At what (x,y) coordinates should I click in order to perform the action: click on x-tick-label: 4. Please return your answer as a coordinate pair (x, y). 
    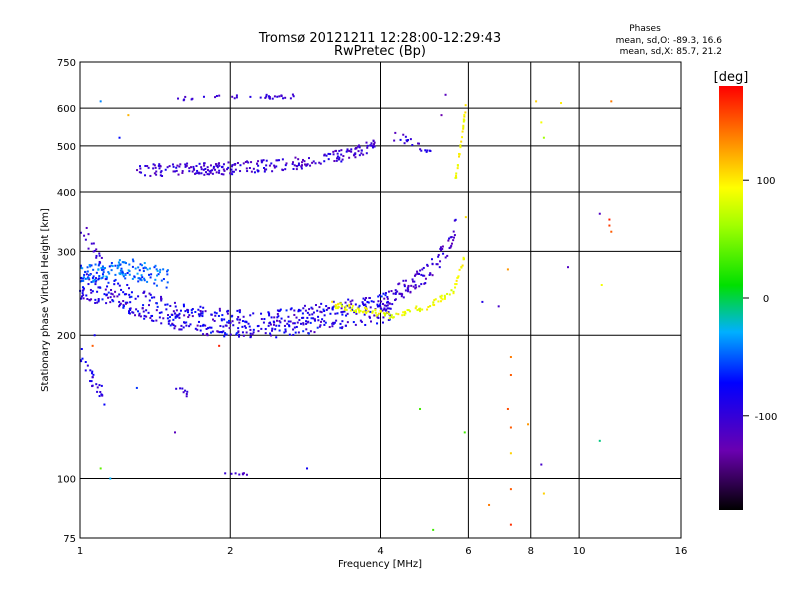
    Looking at the image, I should click on (380, 551).